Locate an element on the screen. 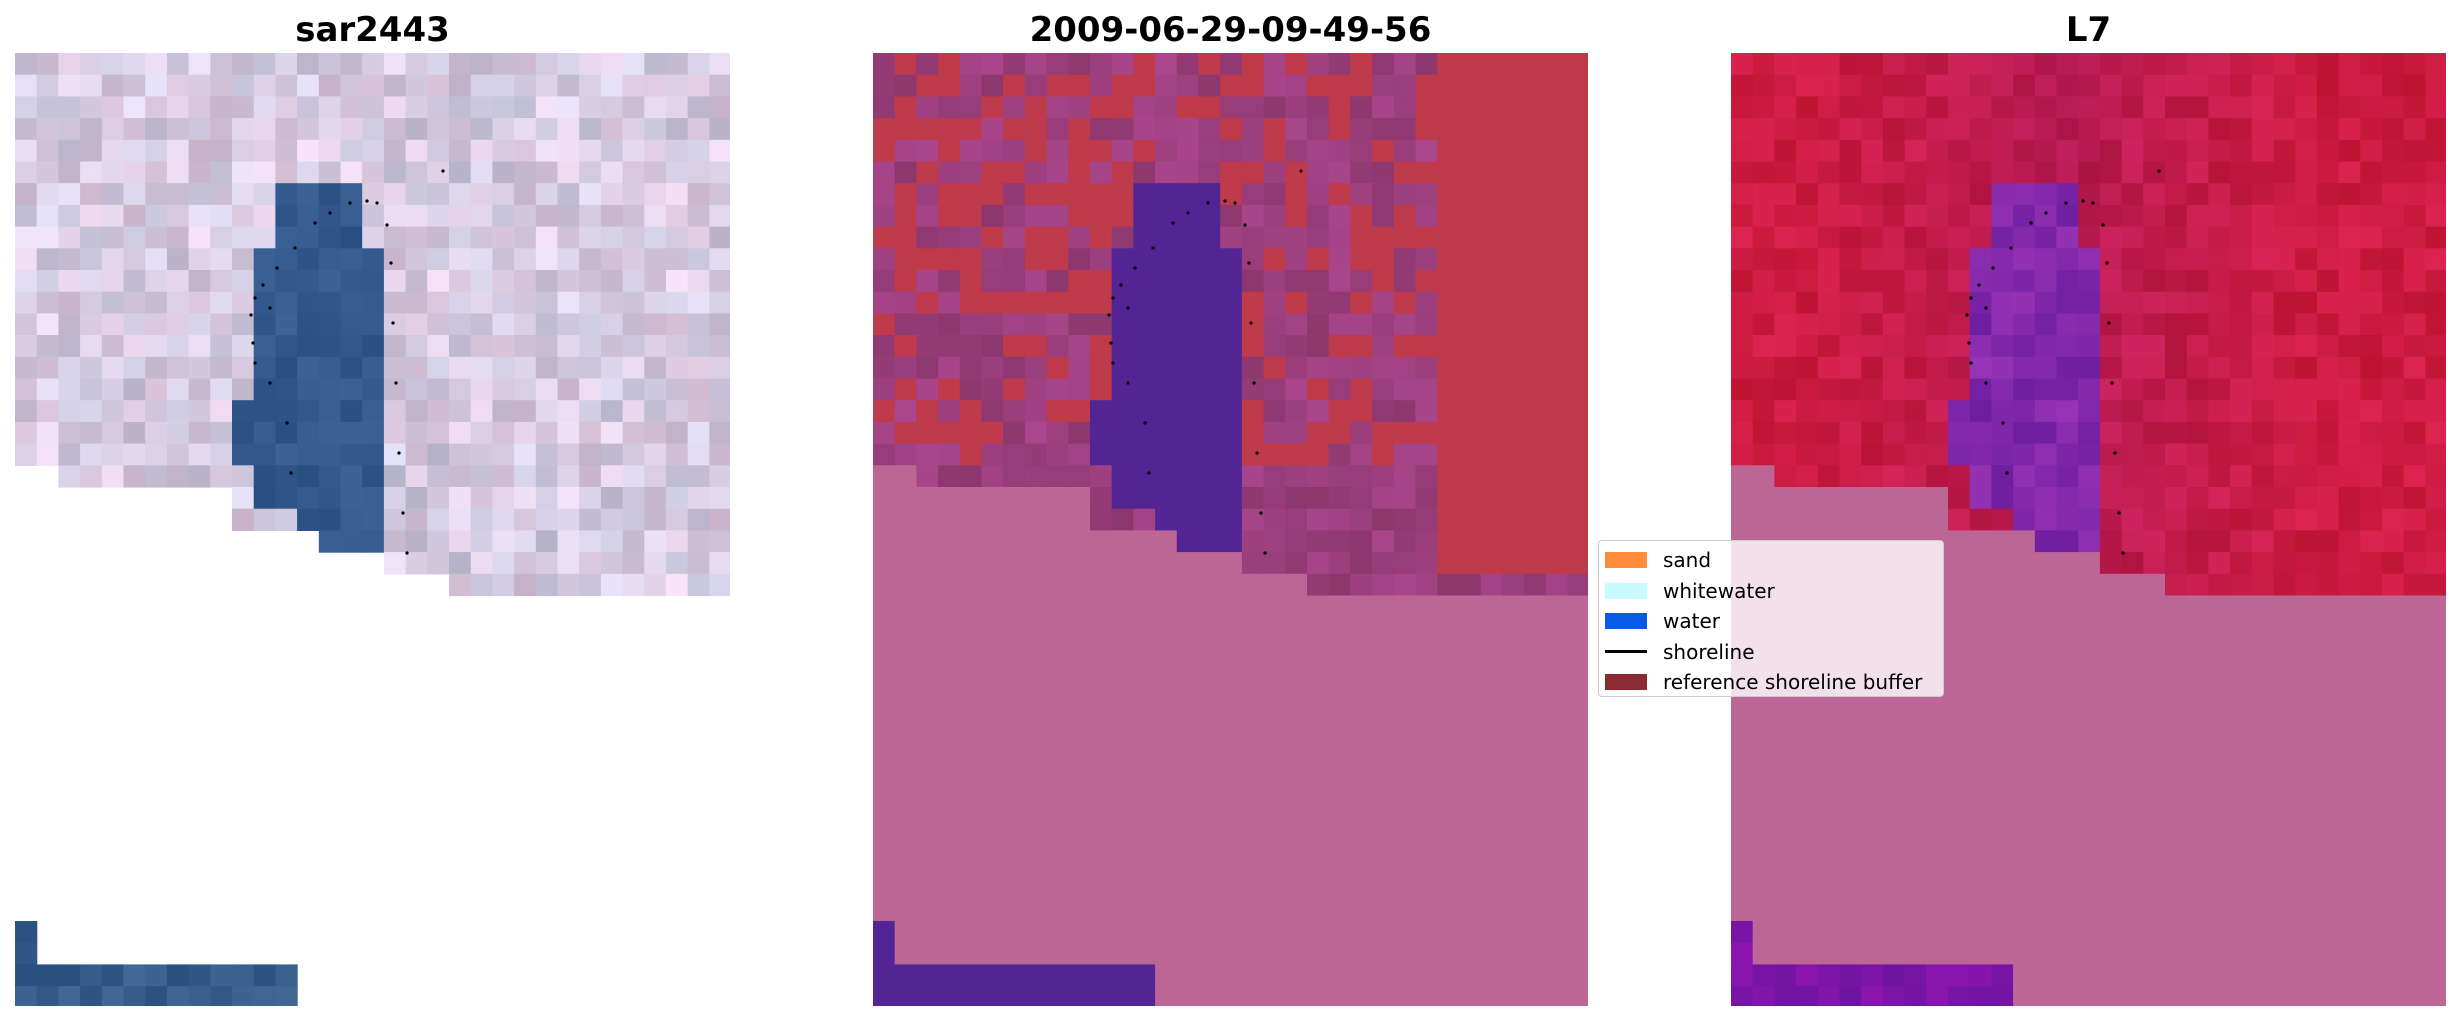 This screenshot has height=1021, width=2460. sand-swatch is located at coordinates (1626, 560).